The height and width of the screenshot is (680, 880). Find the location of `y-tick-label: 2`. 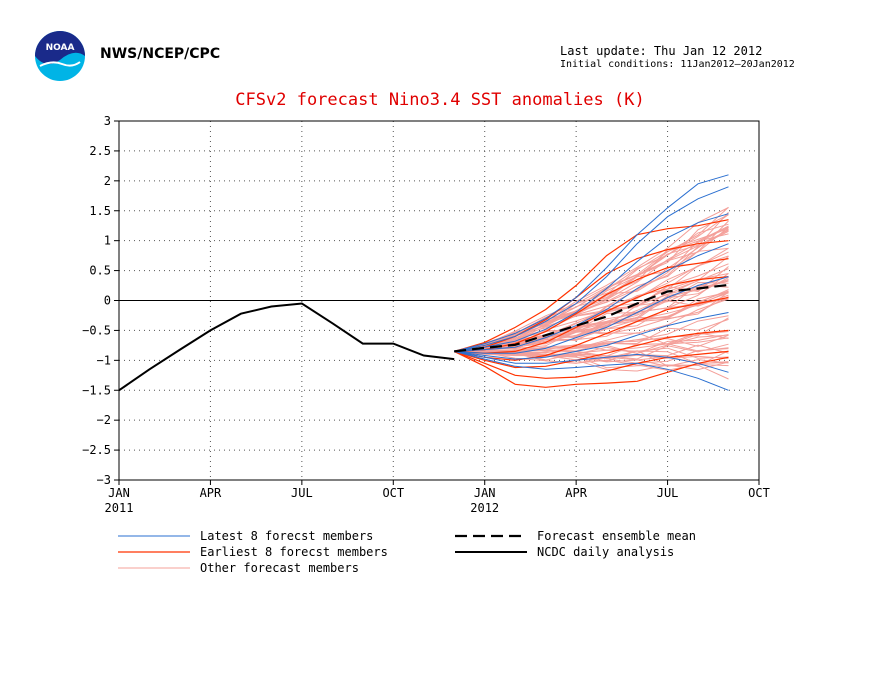

y-tick-label: 2 is located at coordinates (107, 181).